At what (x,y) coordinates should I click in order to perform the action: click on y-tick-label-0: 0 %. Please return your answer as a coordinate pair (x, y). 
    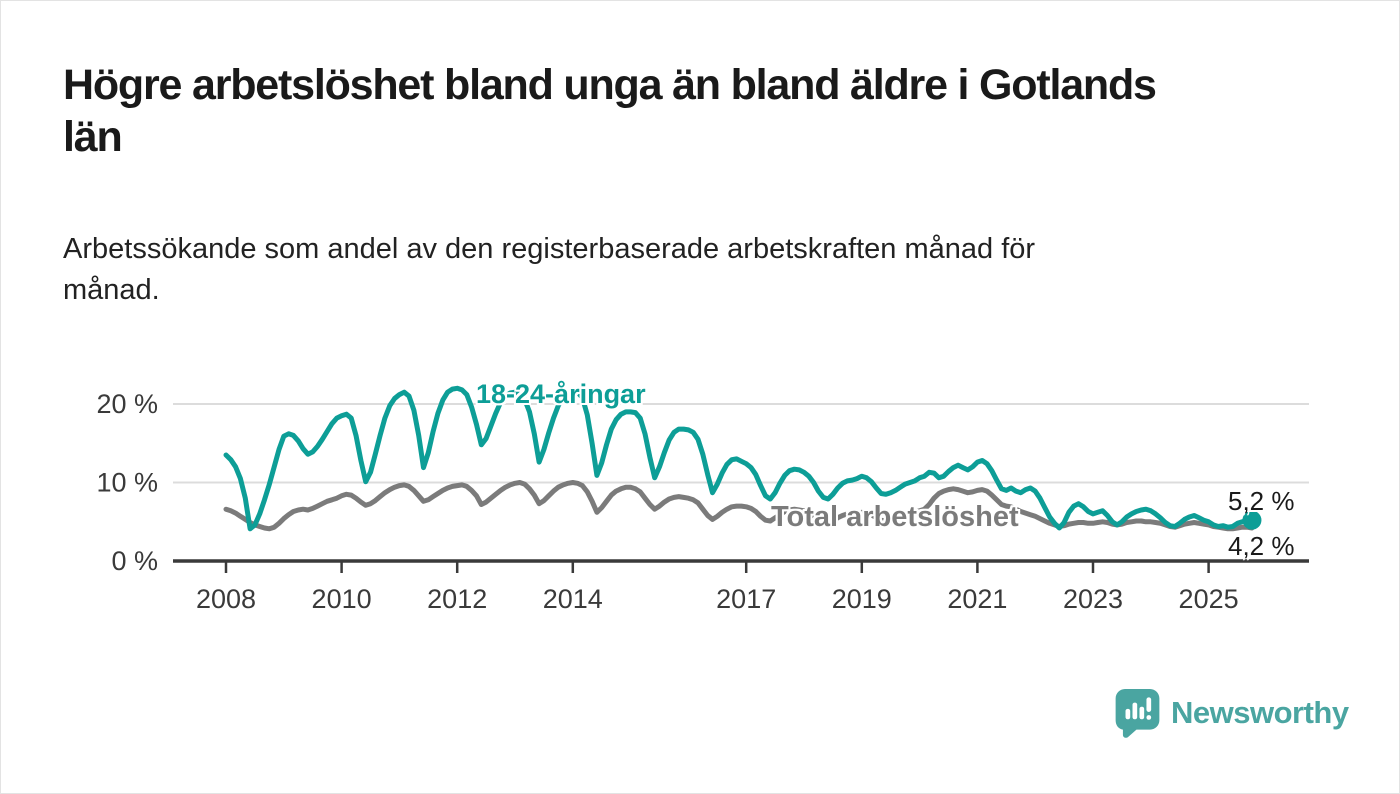
    Looking at the image, I should click on (134, 561).